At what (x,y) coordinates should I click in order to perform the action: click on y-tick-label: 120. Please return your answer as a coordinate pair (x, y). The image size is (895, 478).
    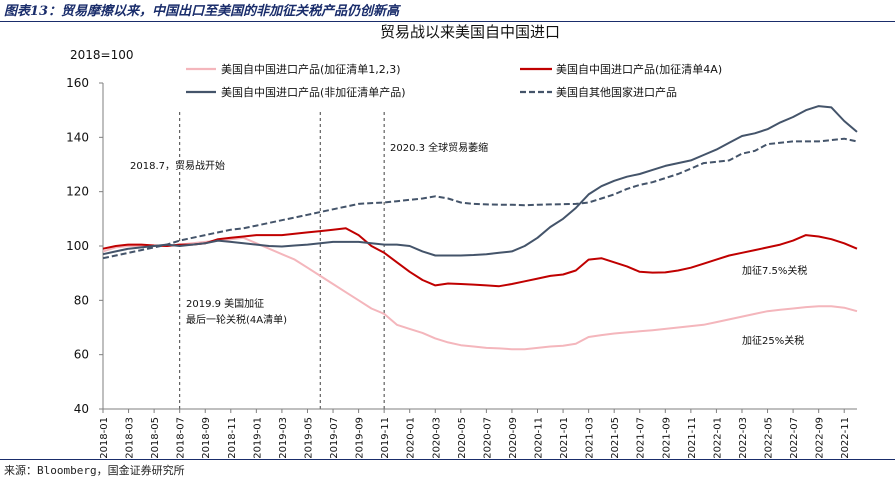
    Looking at the image, I should click on (77, 192).